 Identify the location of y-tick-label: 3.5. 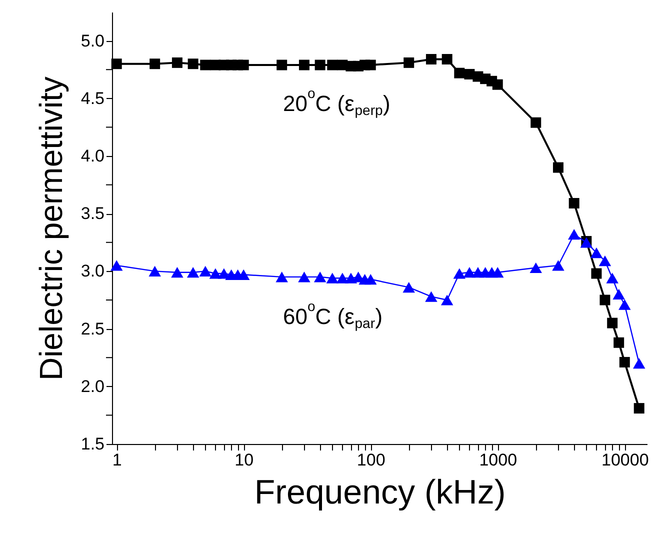
(92, 214).